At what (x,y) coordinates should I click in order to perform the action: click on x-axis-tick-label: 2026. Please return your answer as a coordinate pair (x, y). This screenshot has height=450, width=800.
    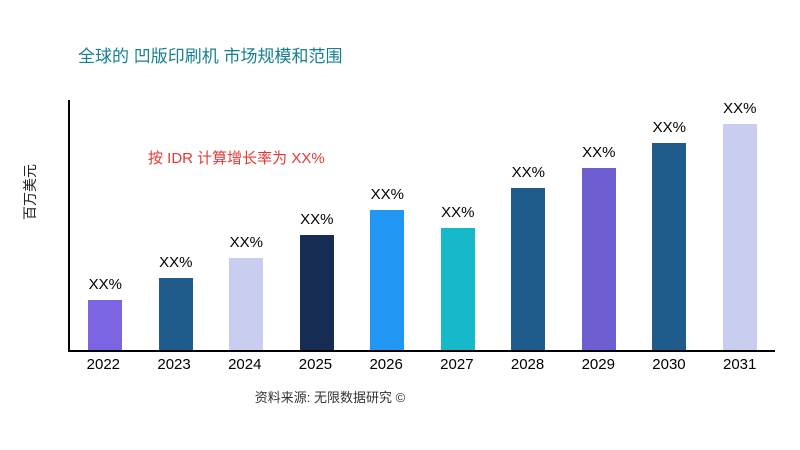
    Looking at the image, I should click on (386, 364).